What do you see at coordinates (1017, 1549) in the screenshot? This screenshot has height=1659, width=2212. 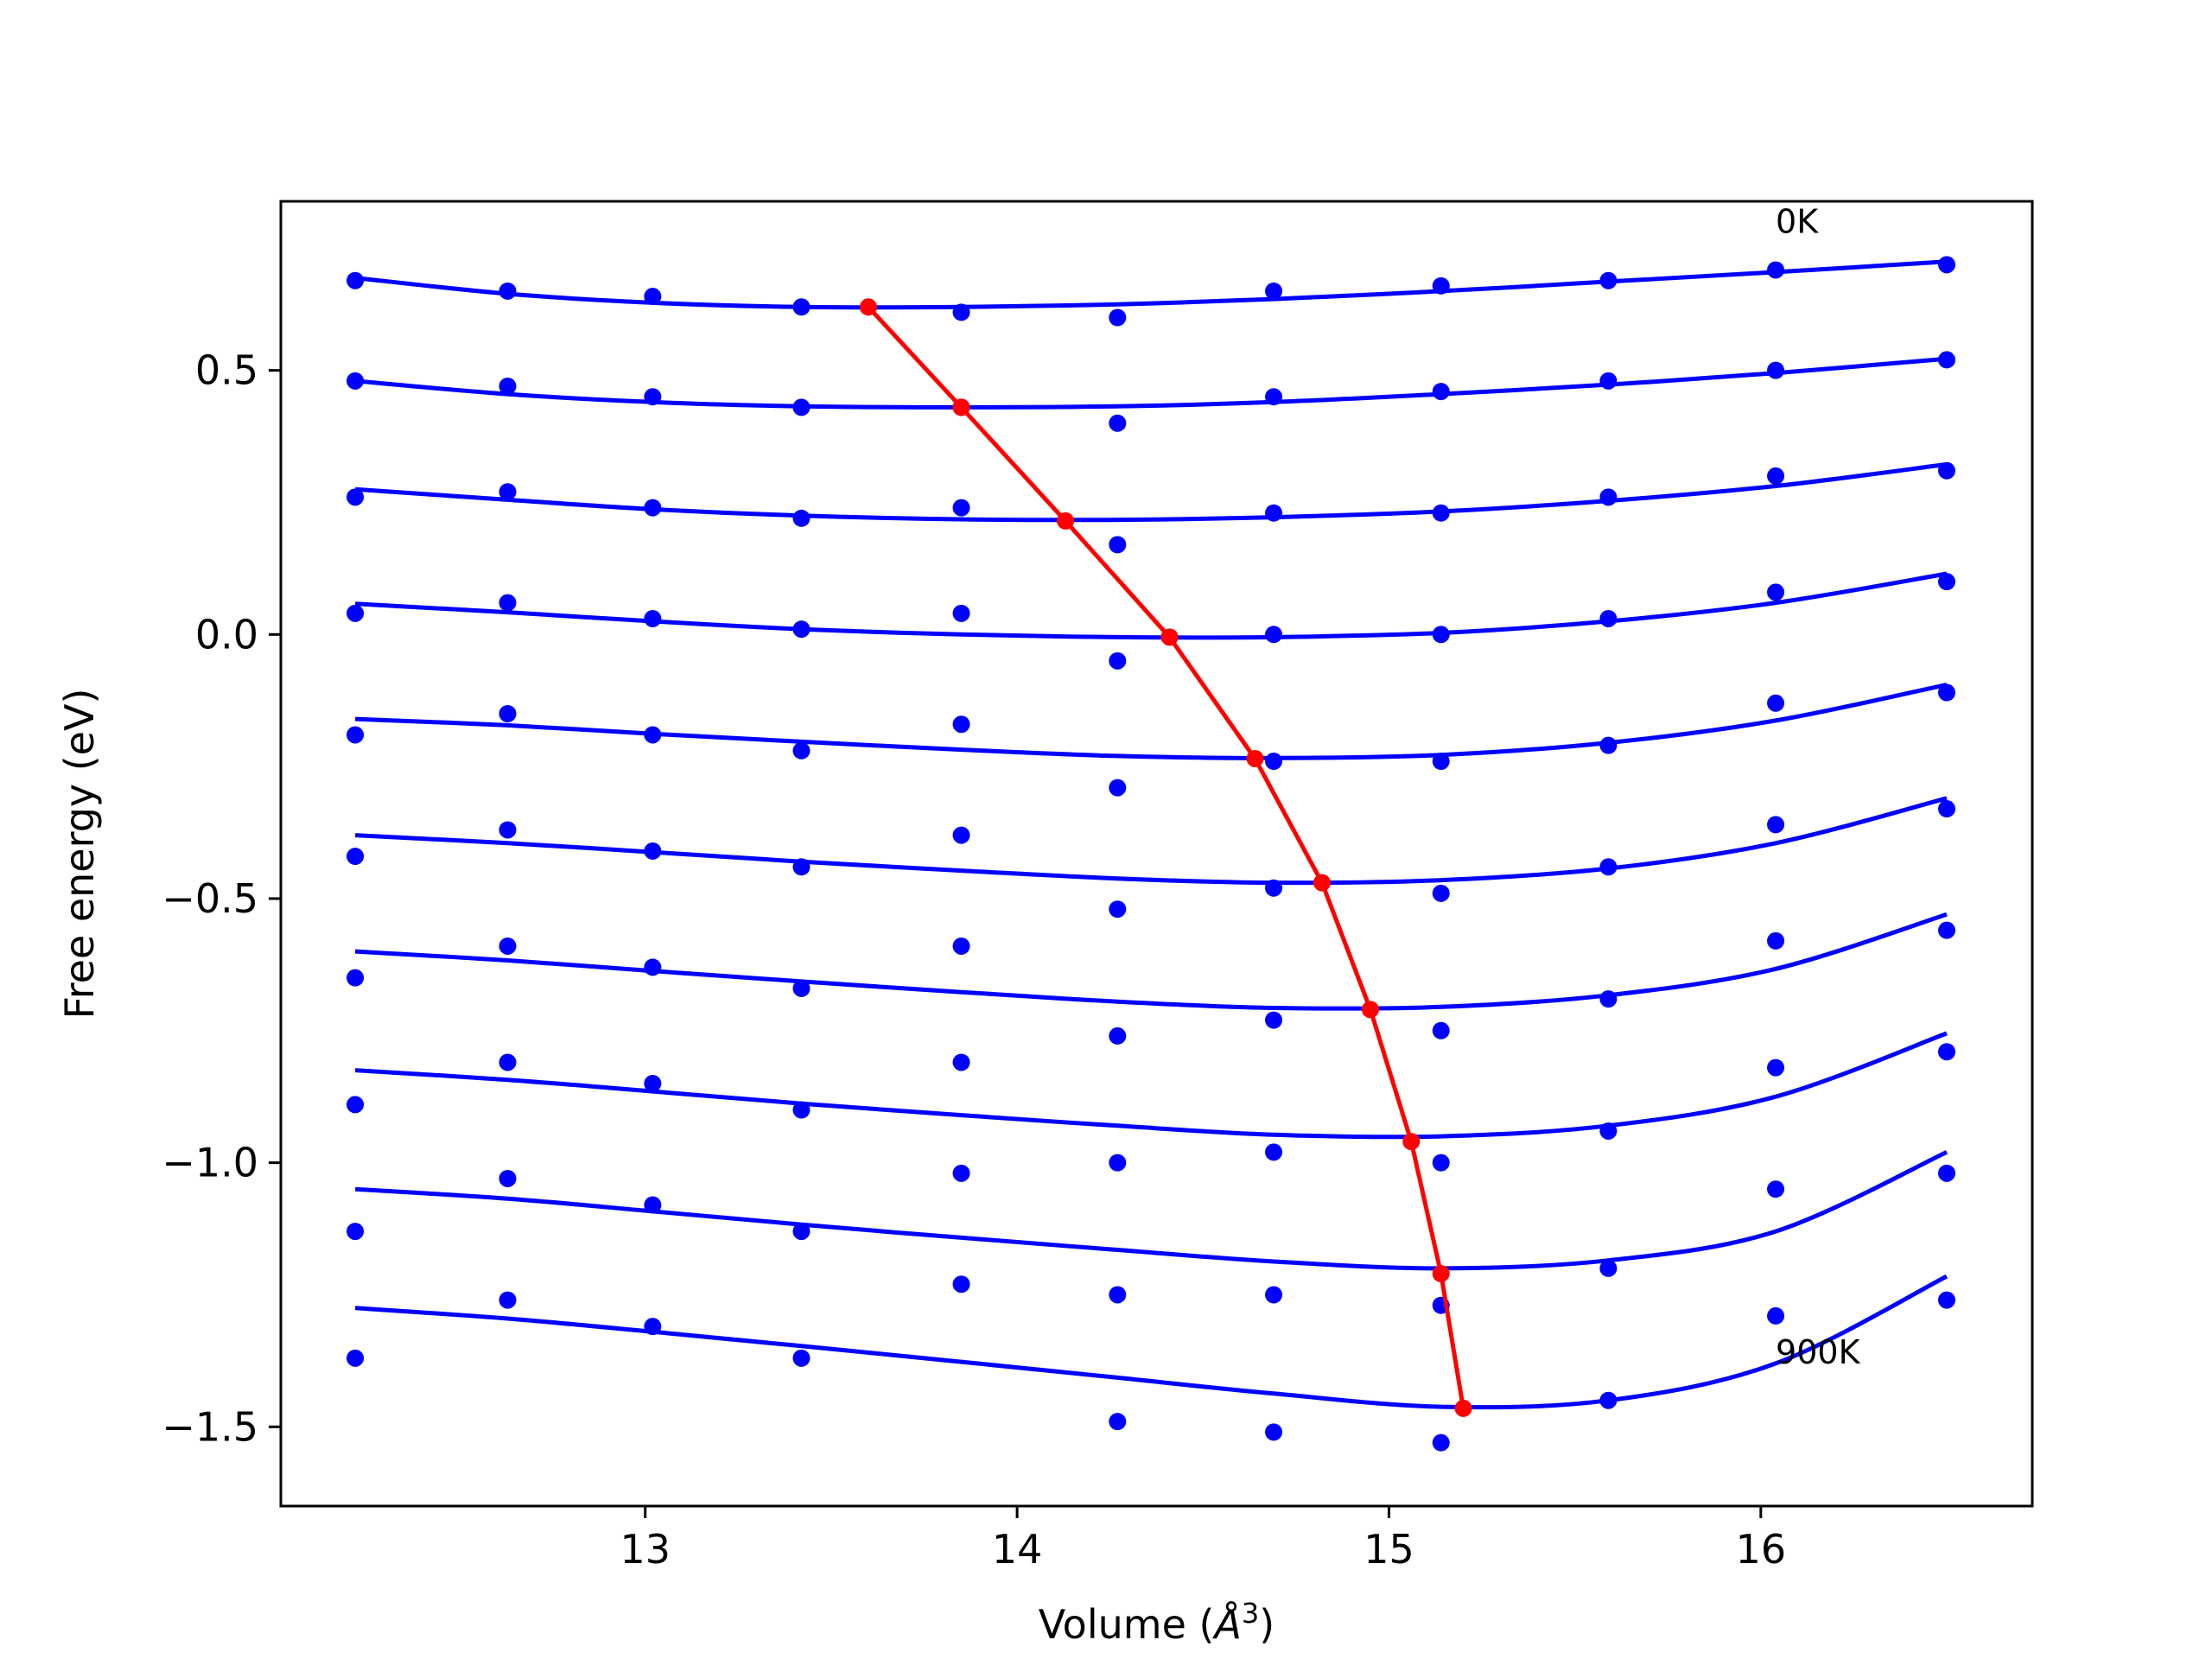 I see `x-tick-label-1: 14` at bounding box center [1017, 1549].